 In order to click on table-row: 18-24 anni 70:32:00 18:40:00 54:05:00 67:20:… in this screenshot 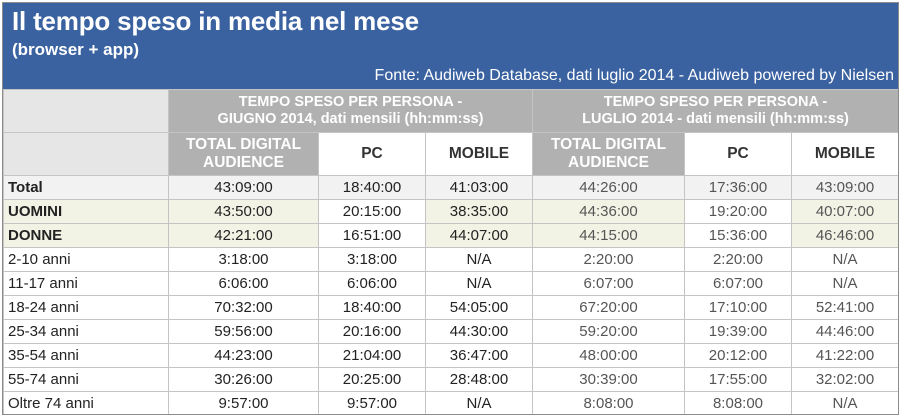, I will do `click(450, 307)`.